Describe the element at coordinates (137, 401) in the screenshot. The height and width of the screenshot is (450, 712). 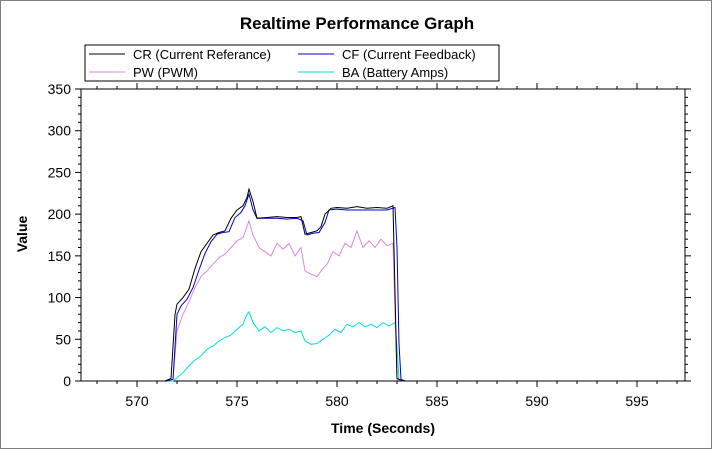
I see `x-tick-label: 570` at that location.